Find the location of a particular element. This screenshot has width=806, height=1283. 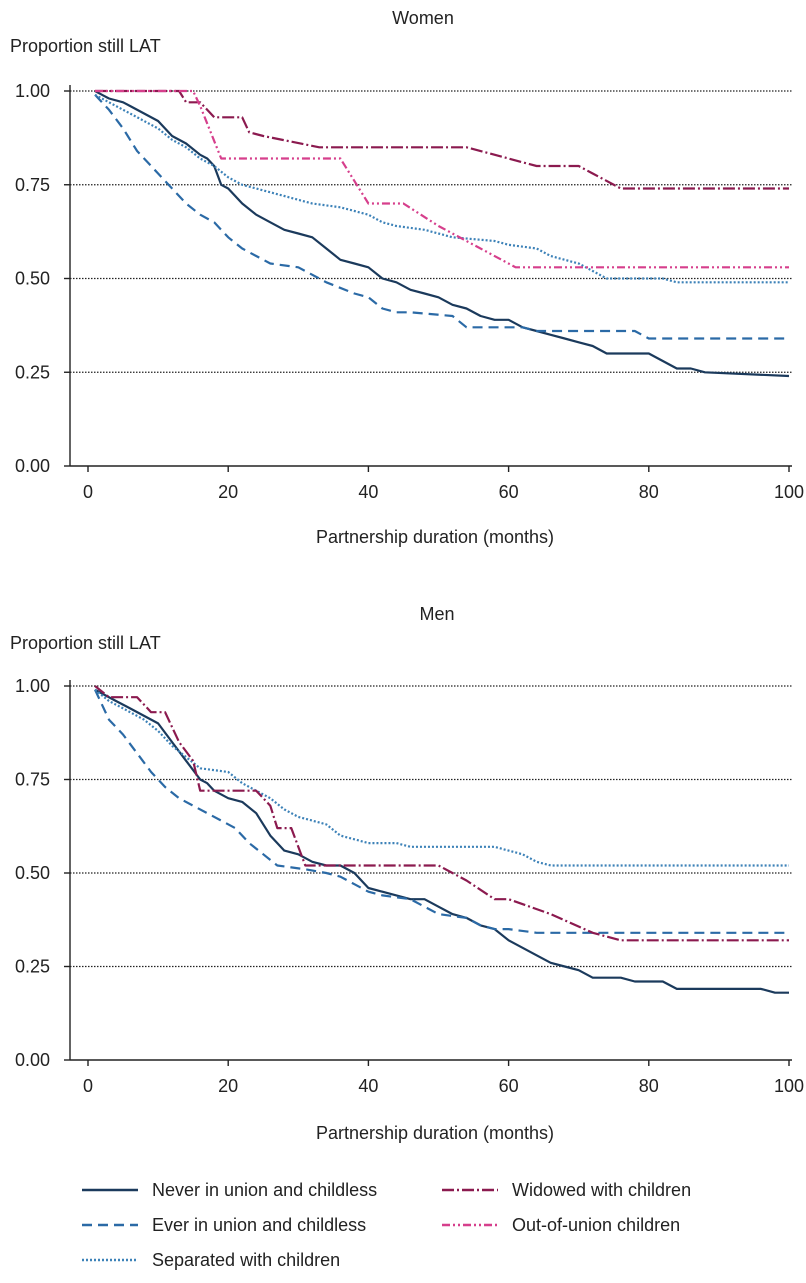

legend-item-widowed: Widowed with children is located at coordinates (566, 1190).